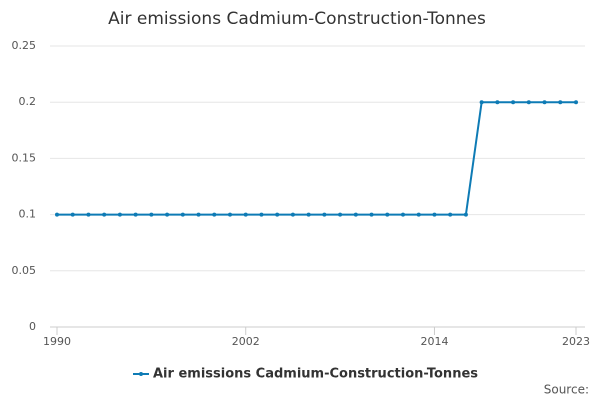 This screenshot has height=400, width=600. What do you see at coordinates (24, 45) in the screenshot?
I see `y-tick-label: 0.25` at bounding box center [24, 45].